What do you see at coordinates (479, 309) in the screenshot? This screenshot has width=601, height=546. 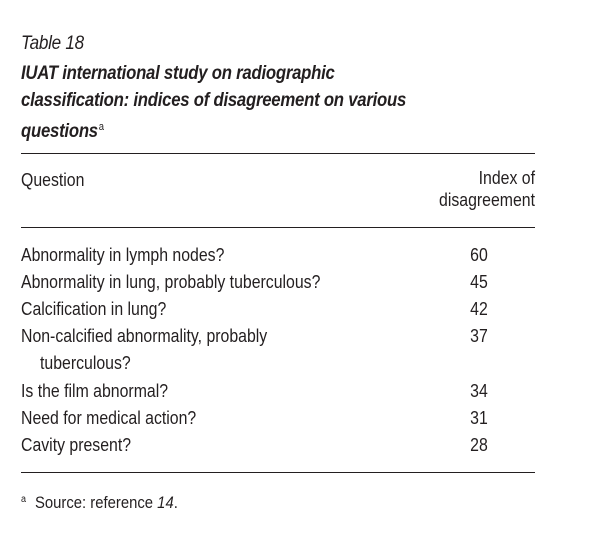 I see `table-row-value: 42` at bounding box center [479, 309].